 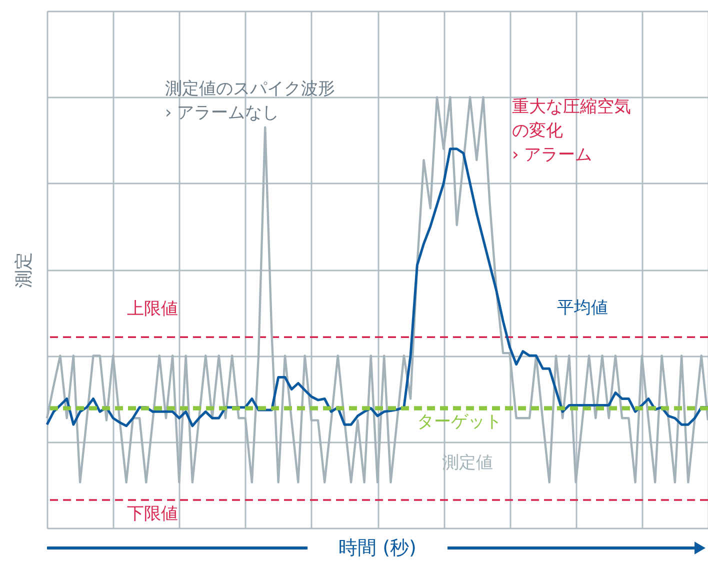 I want to click on annotation: 重大な圧縮空気, so click(x=571, y=107).